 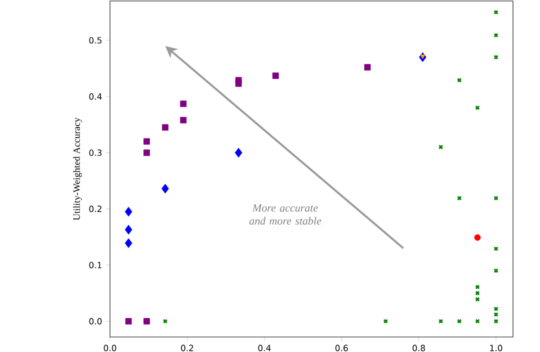 I want to click on x-tick-label: 0.4, so click(x=264, y=348).